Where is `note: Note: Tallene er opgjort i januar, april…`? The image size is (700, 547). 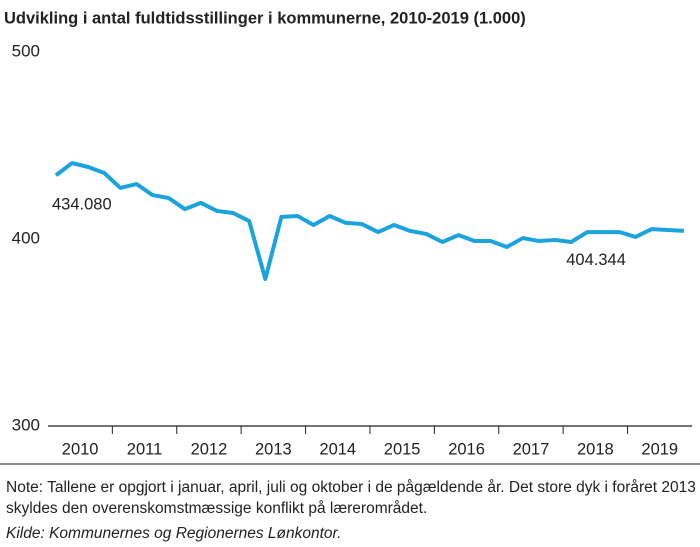 note: Note: Tallene er opgjort i januar, april… is located at coordinates (351, 498).